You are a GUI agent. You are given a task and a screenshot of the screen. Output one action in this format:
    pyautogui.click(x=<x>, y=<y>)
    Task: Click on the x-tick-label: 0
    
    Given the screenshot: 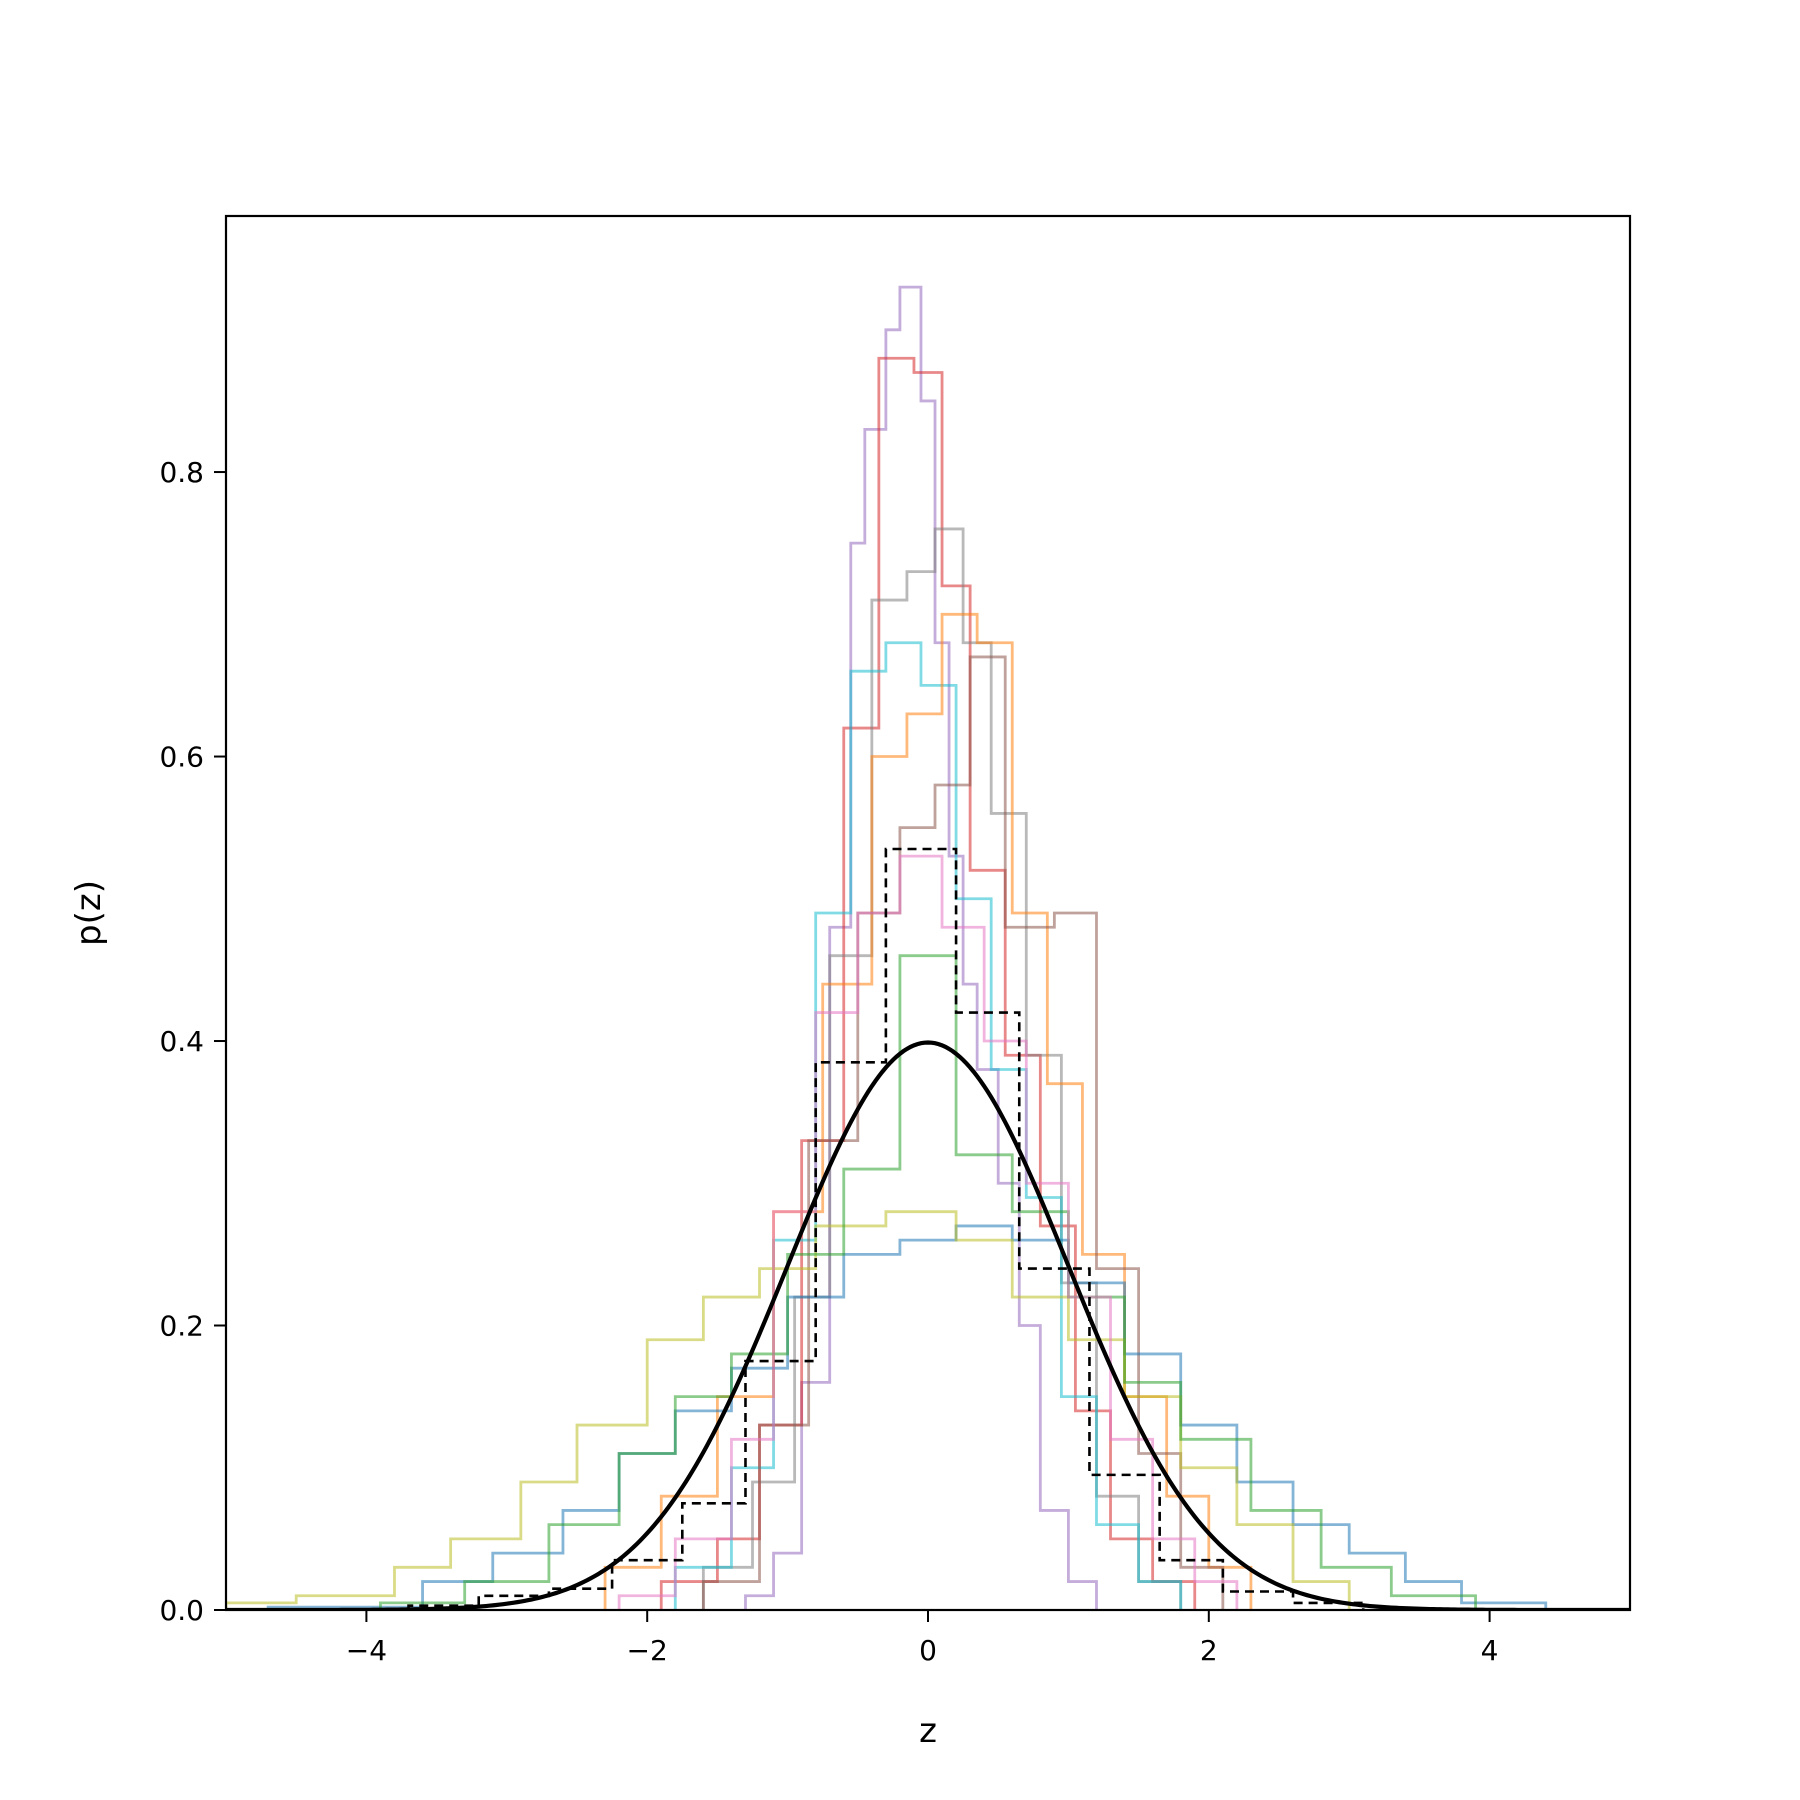 What is the action you would take?
    pyautogui.click(x=928, y=1650)
    